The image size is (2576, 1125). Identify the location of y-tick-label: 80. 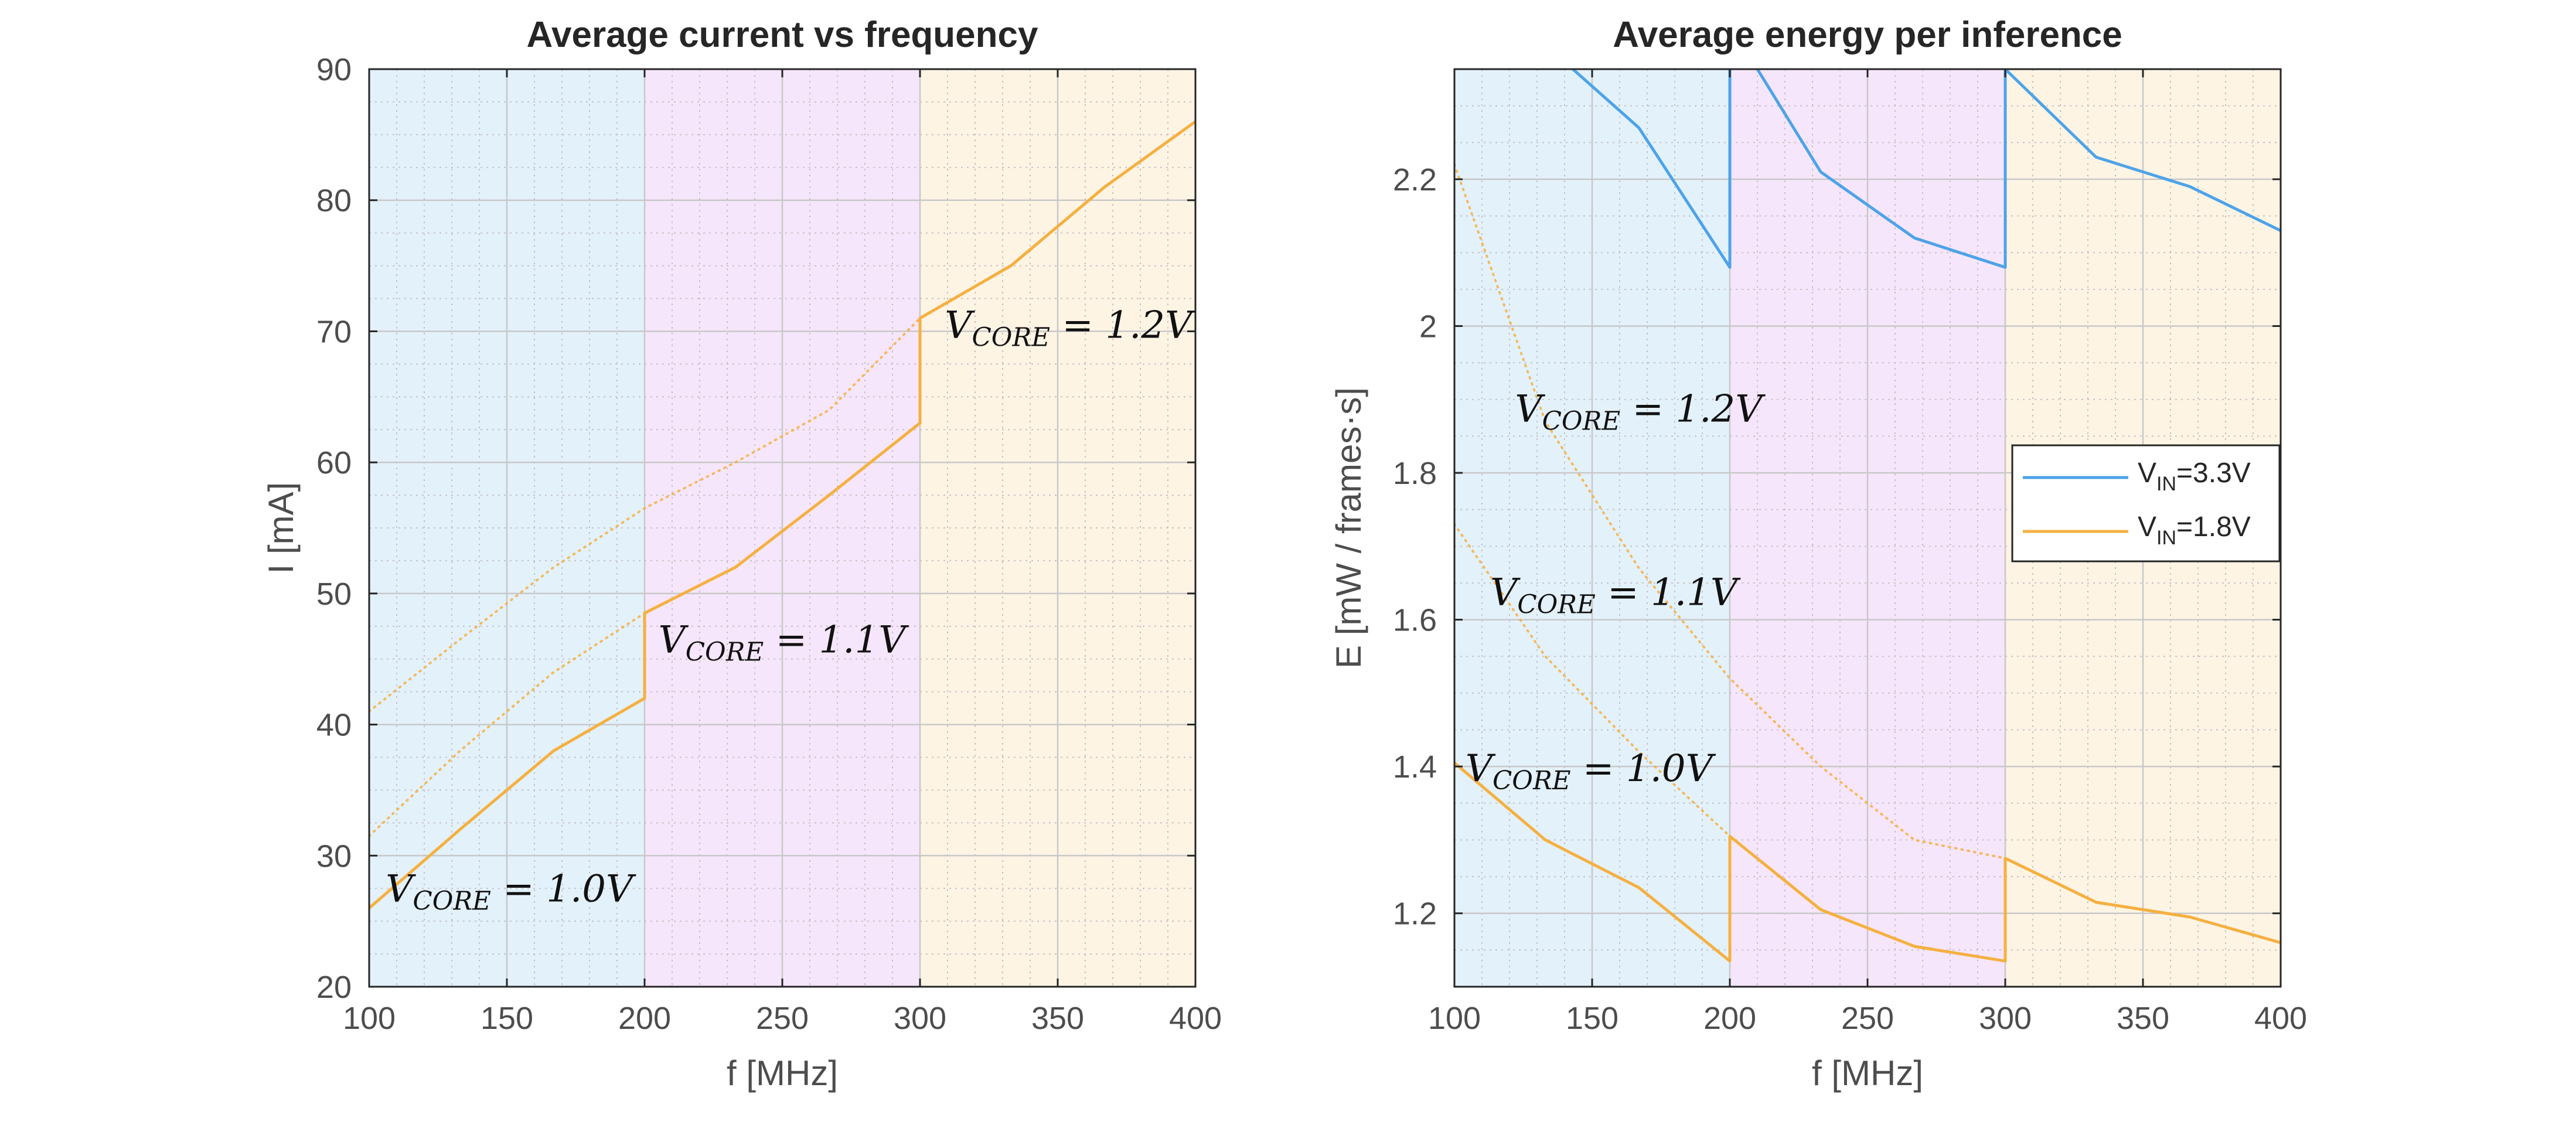
(334, 201).